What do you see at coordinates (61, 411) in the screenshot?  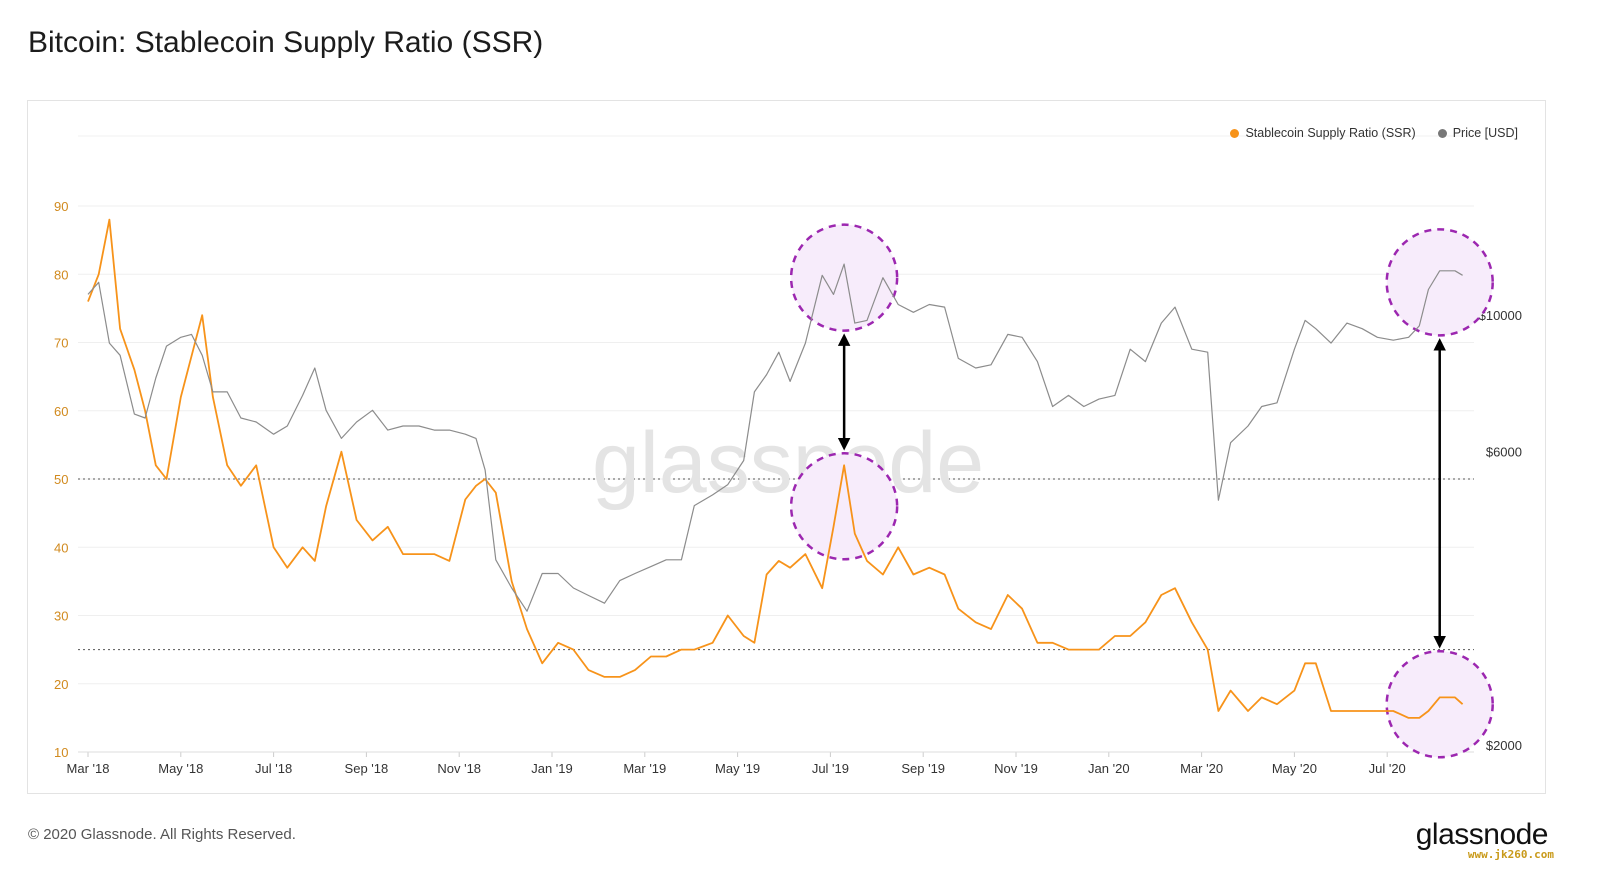 I see `y-left-tick-label: 60` at bounding box center [61, 411].